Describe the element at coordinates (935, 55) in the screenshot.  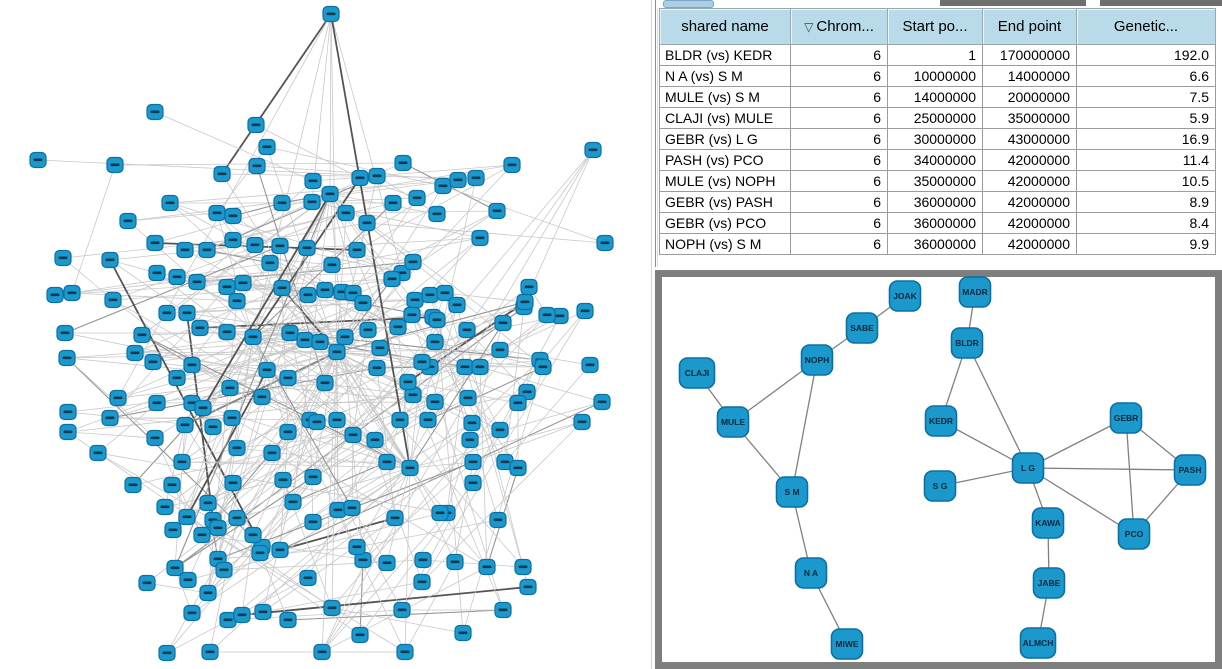
I see `value-cell: 1` at that location.